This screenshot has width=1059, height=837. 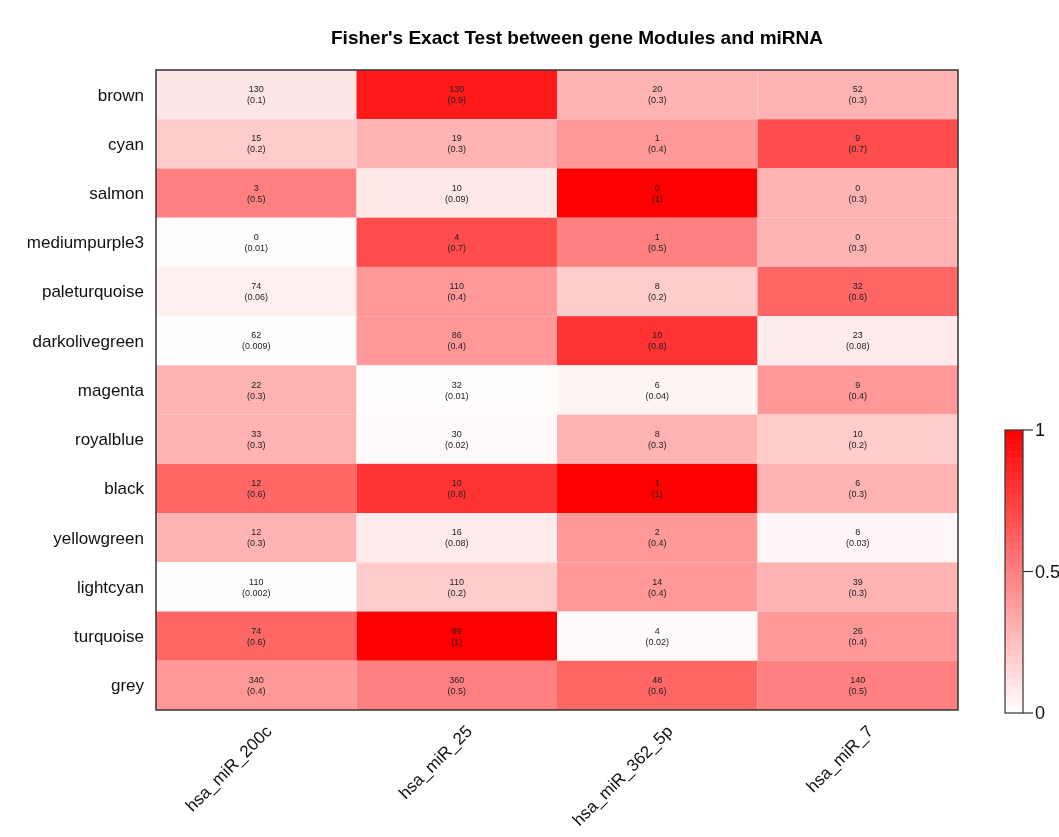 I want to click on chart-title: Fisher's Exact Test between gene Modules and miRNA, so click(x=577, y=37).